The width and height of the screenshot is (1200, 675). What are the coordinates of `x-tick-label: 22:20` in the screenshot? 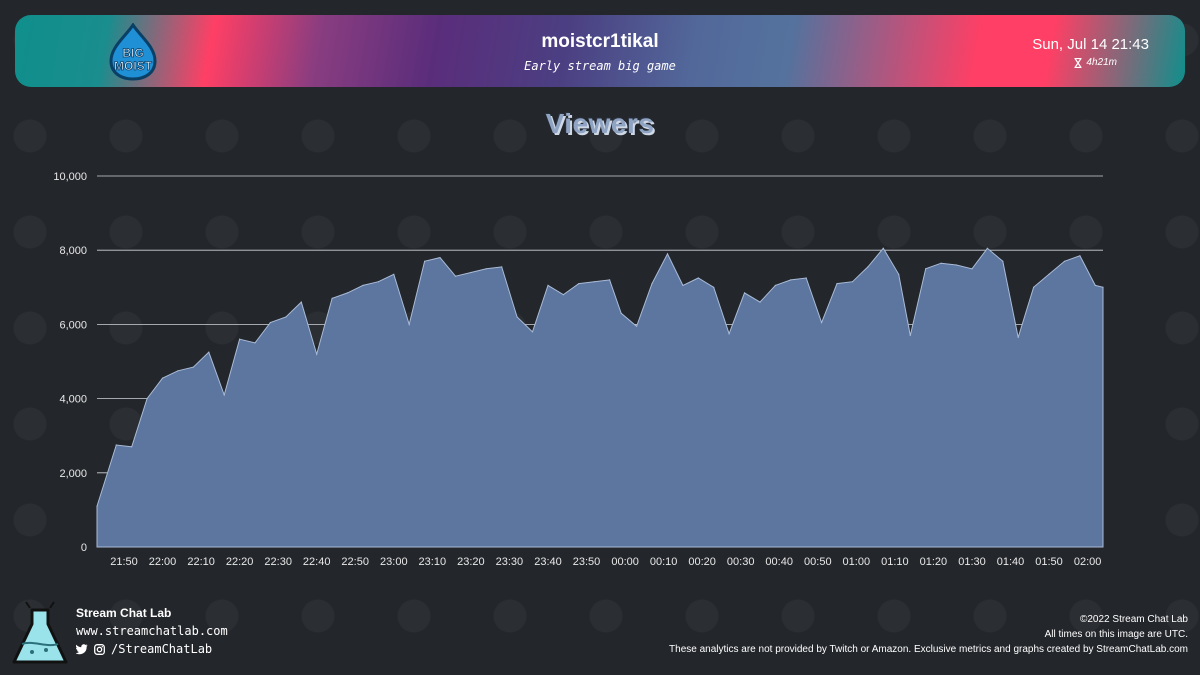 It's located at (240, 562).